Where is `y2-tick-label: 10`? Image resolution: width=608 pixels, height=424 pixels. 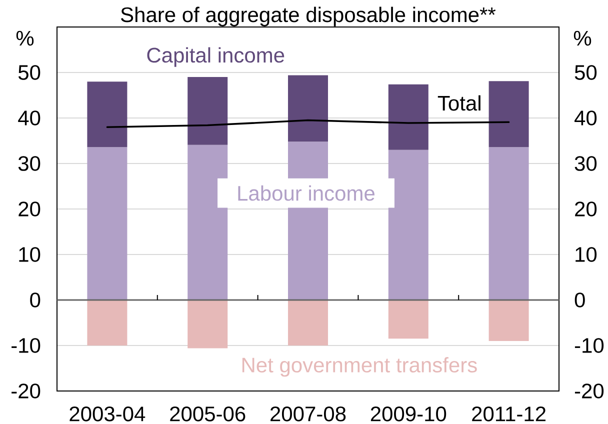 y2-tick-label: 10 is located at coordinates (586, 254).